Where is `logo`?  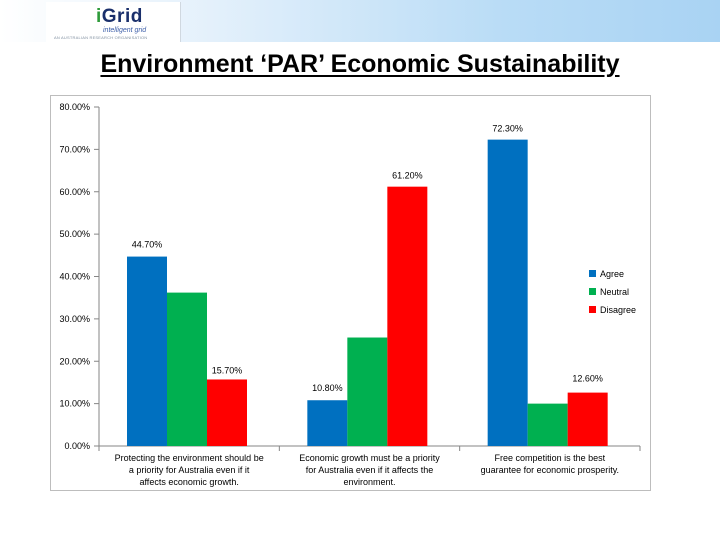 logo is located at coordinates (113, 22).